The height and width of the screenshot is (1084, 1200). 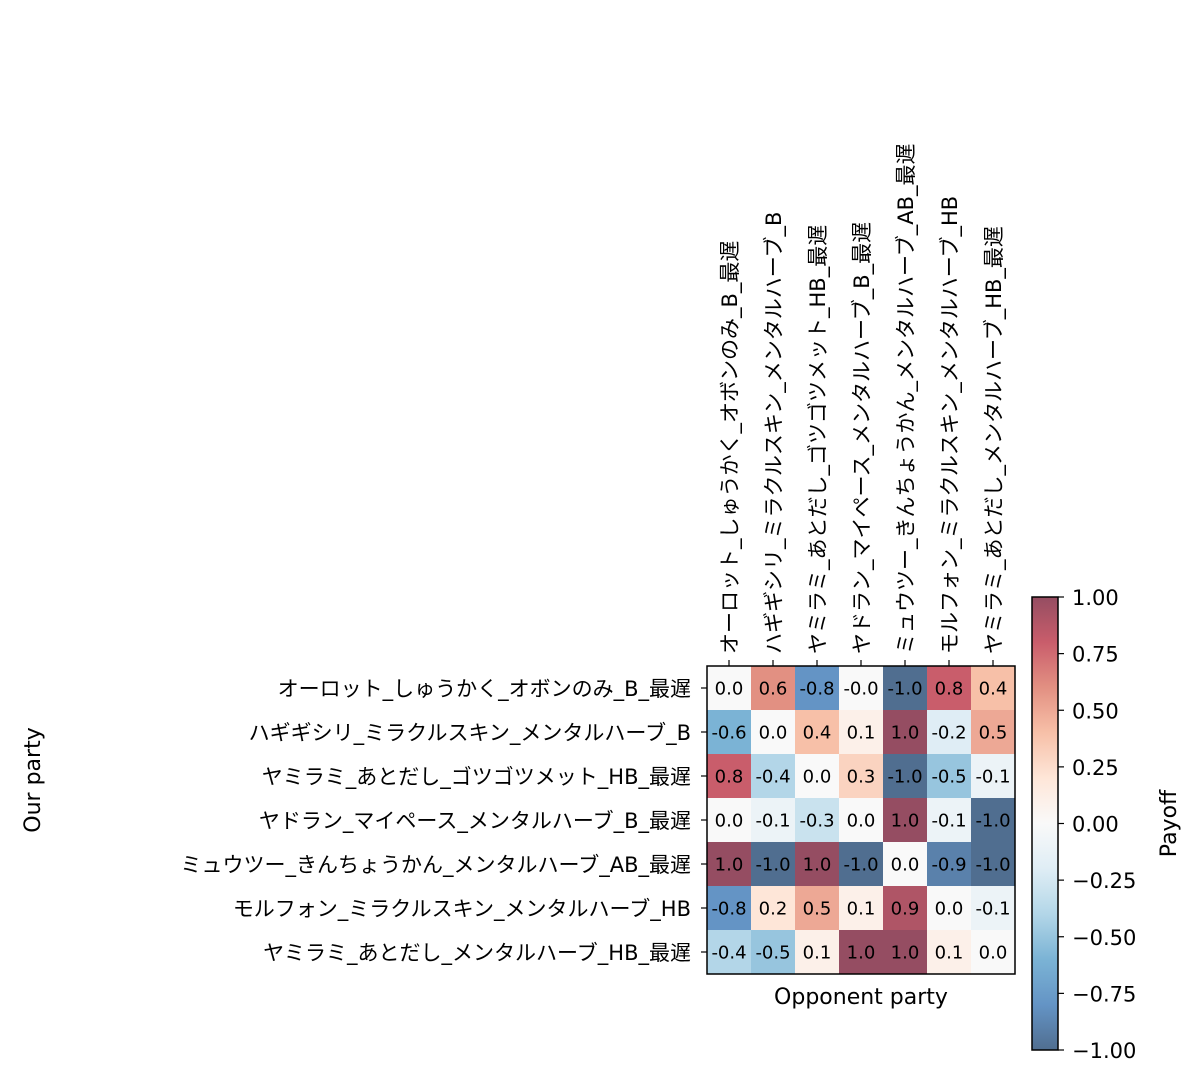 I want to click on cell-value-label-r3-c6: -1.0, so click(x=992, y=821).